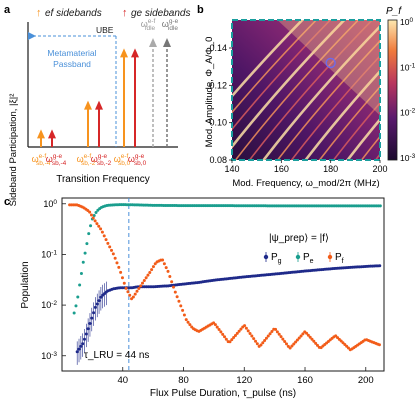 The image size is (415, 401). Describe the element at coordinates (86, 160) in the screenshot. I see `freq-label-2: ωe-f sb,-2` at that location.